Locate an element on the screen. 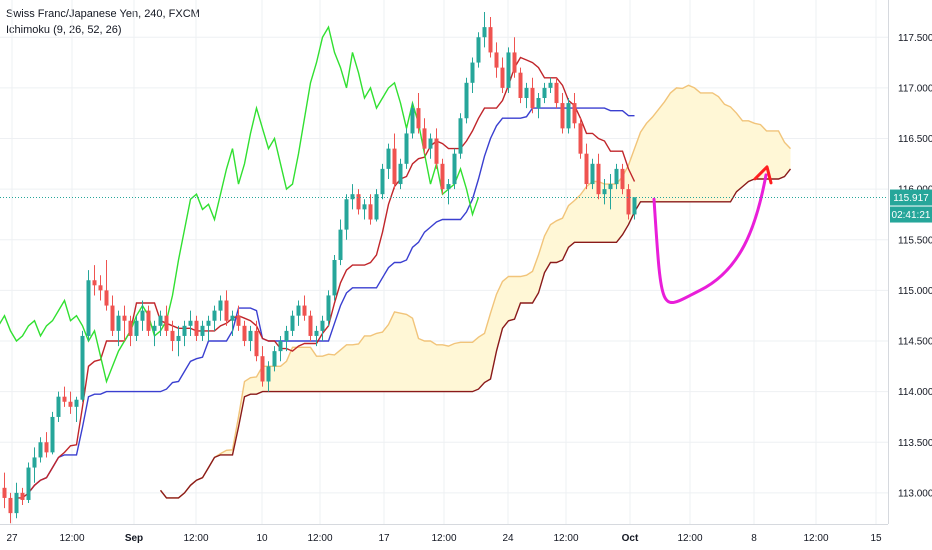  price-tick-label: 115.000 is located at coordinates (915, 291).